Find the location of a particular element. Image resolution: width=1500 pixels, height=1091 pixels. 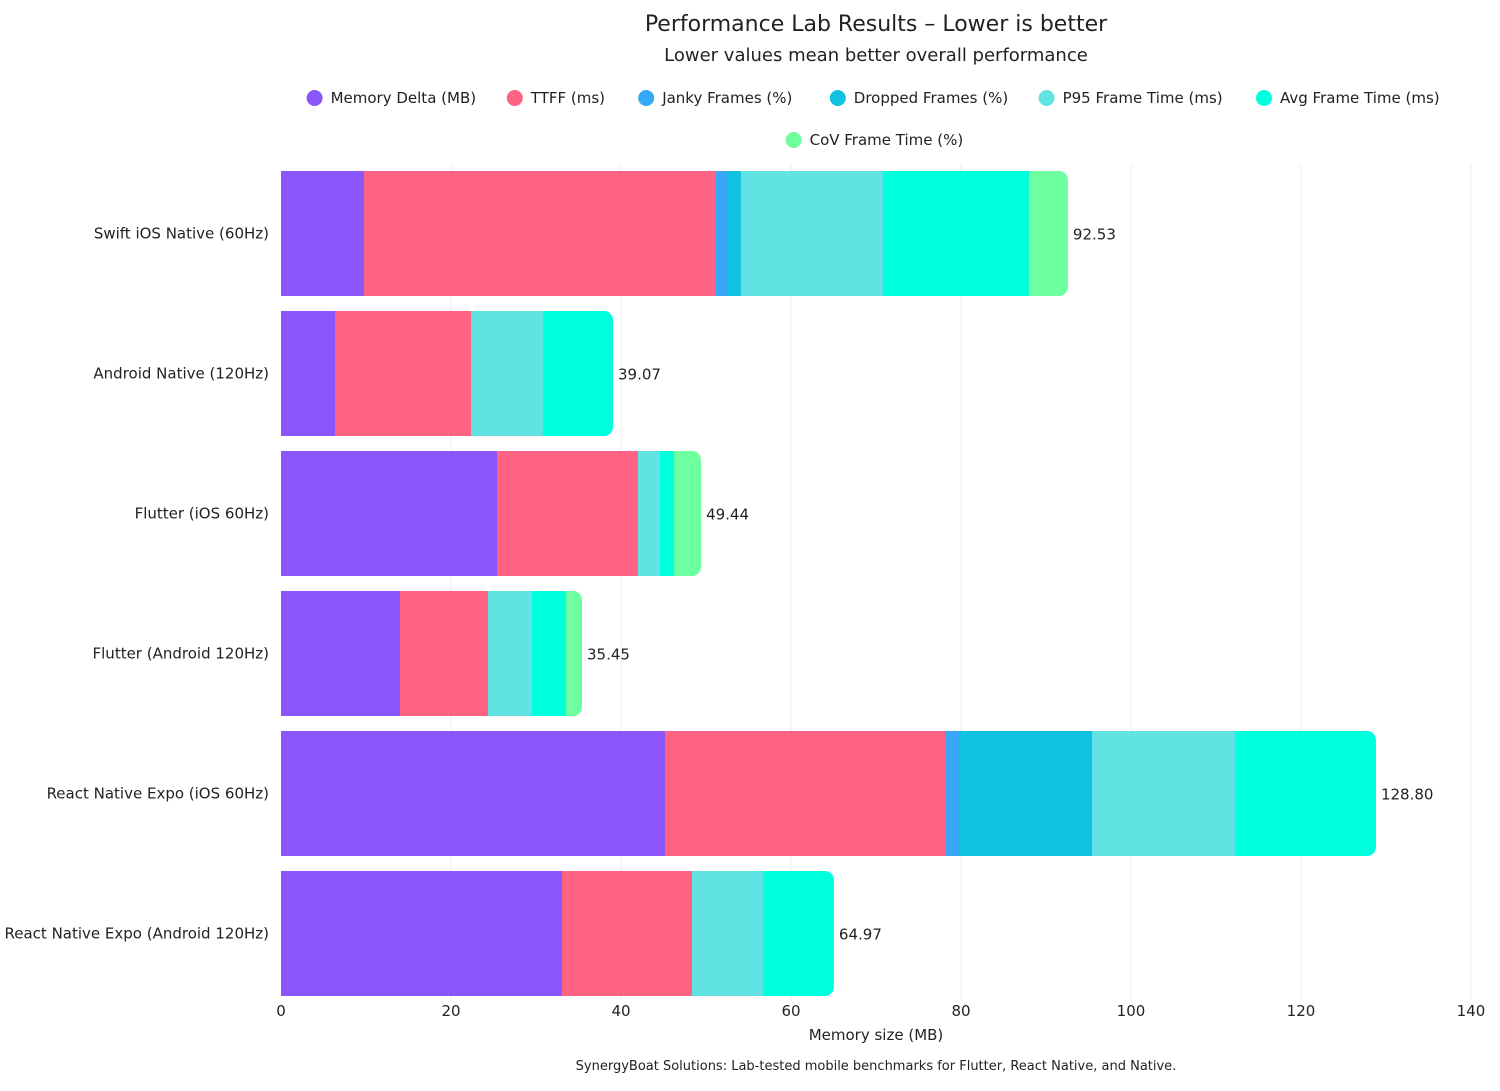

category-label: Android Native (120Hz) is located at coordinates (181, 374).